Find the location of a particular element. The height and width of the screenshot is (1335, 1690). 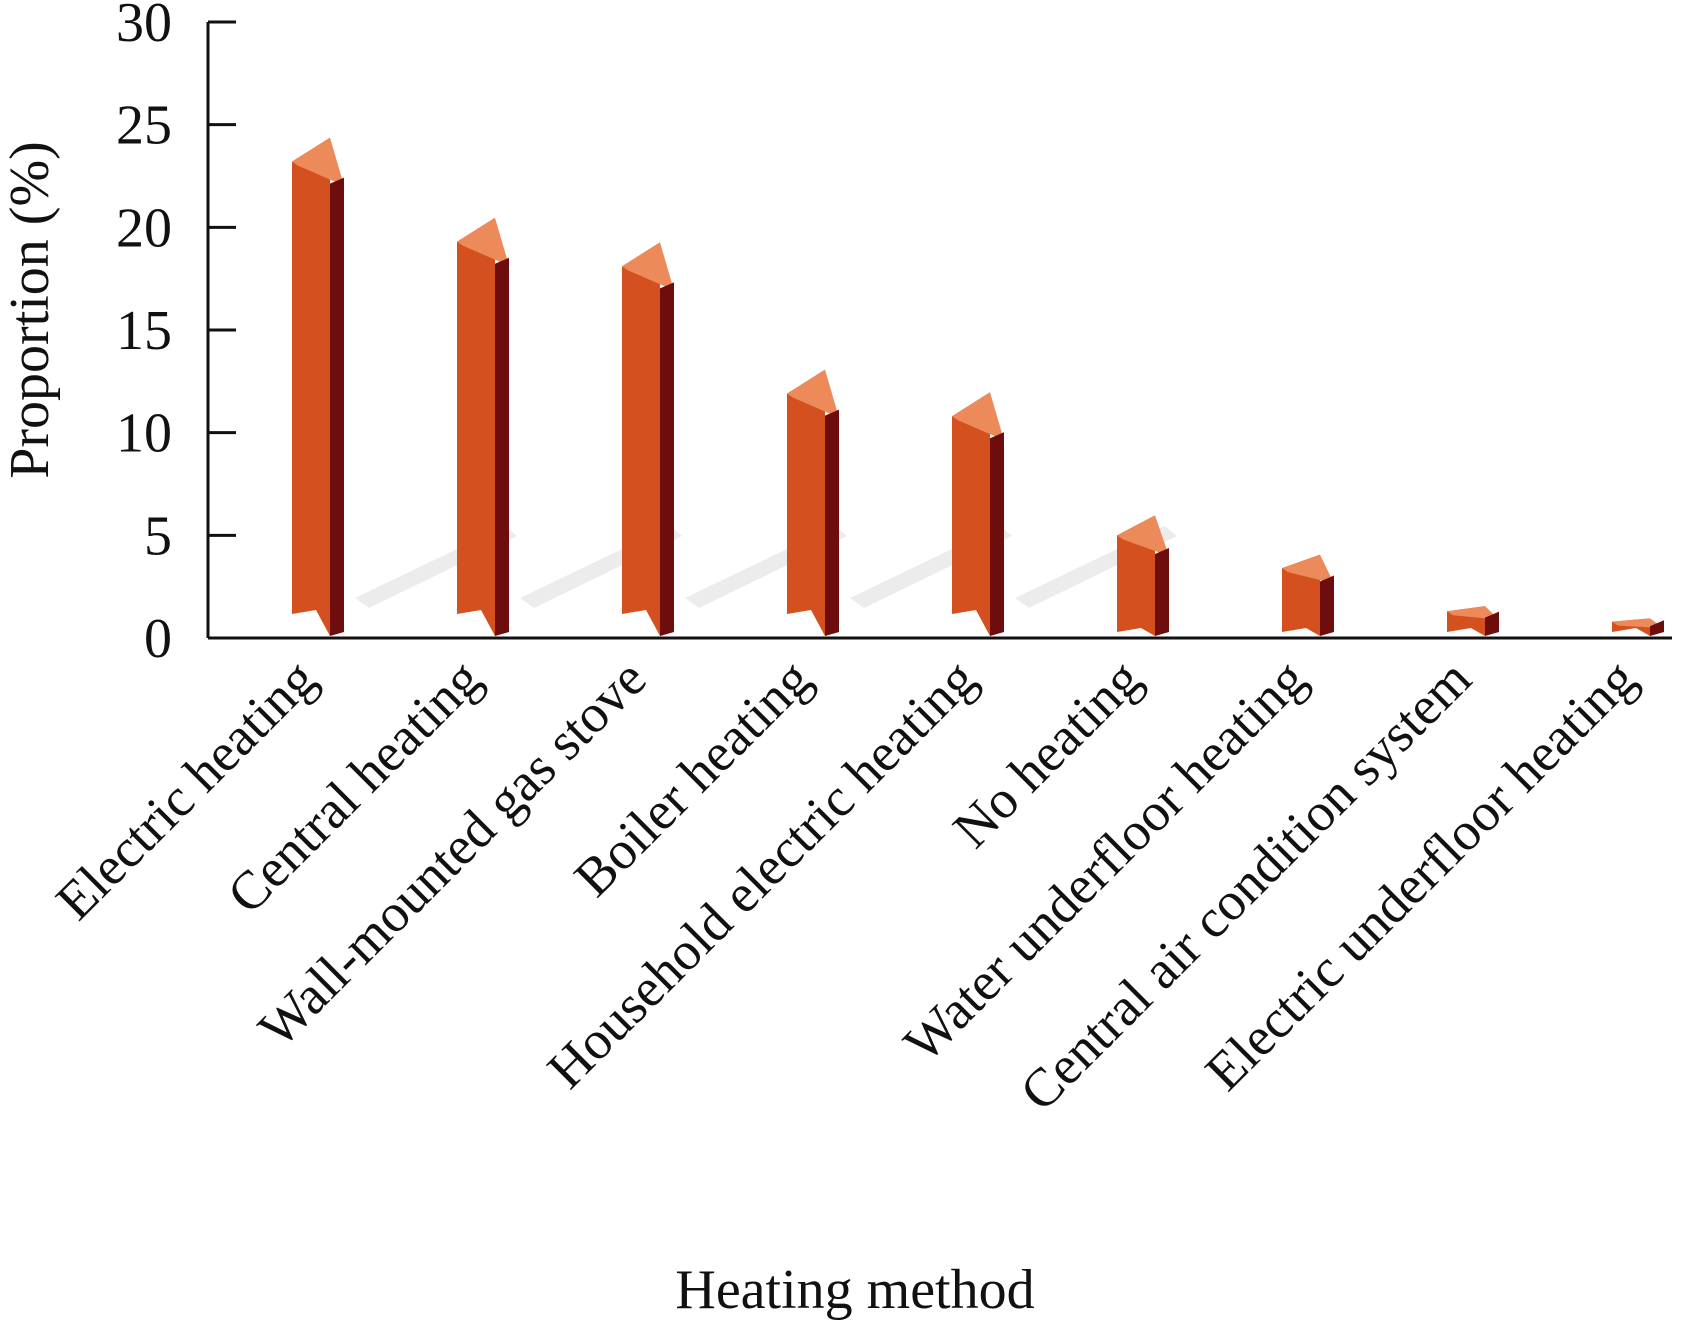

y-tick-label: 0 is located at coordinates (158, 639).